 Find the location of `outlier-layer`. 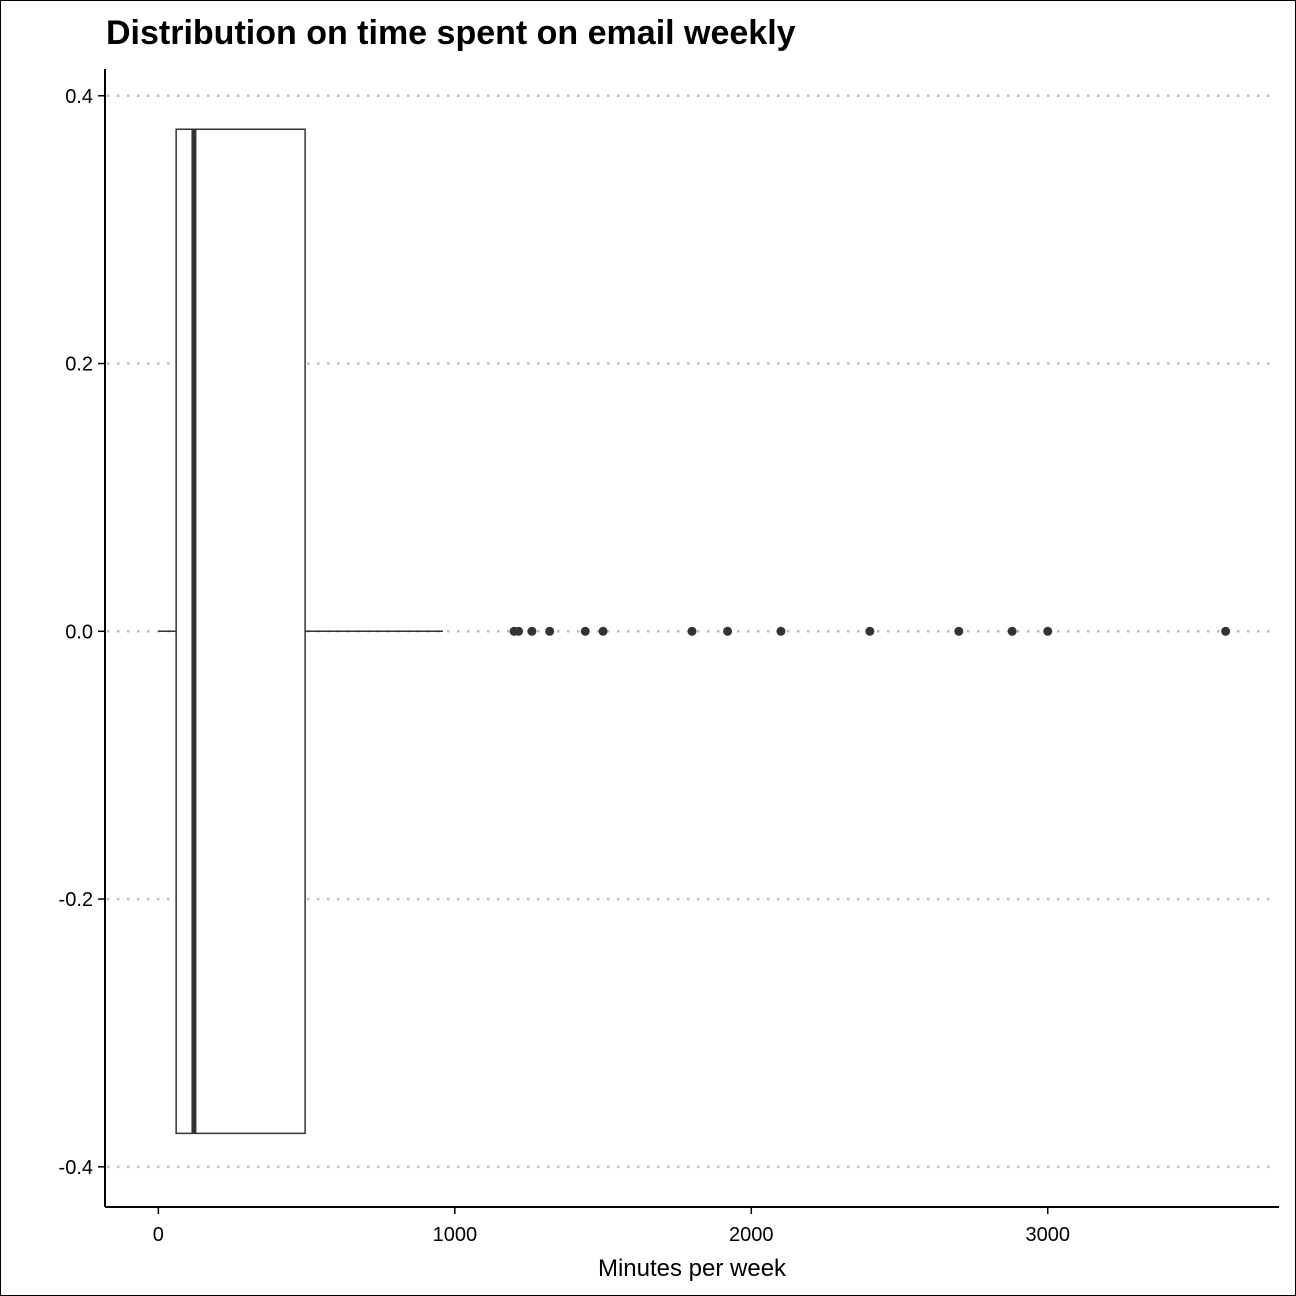

outlier-layer is located at coordinates (870, 631).